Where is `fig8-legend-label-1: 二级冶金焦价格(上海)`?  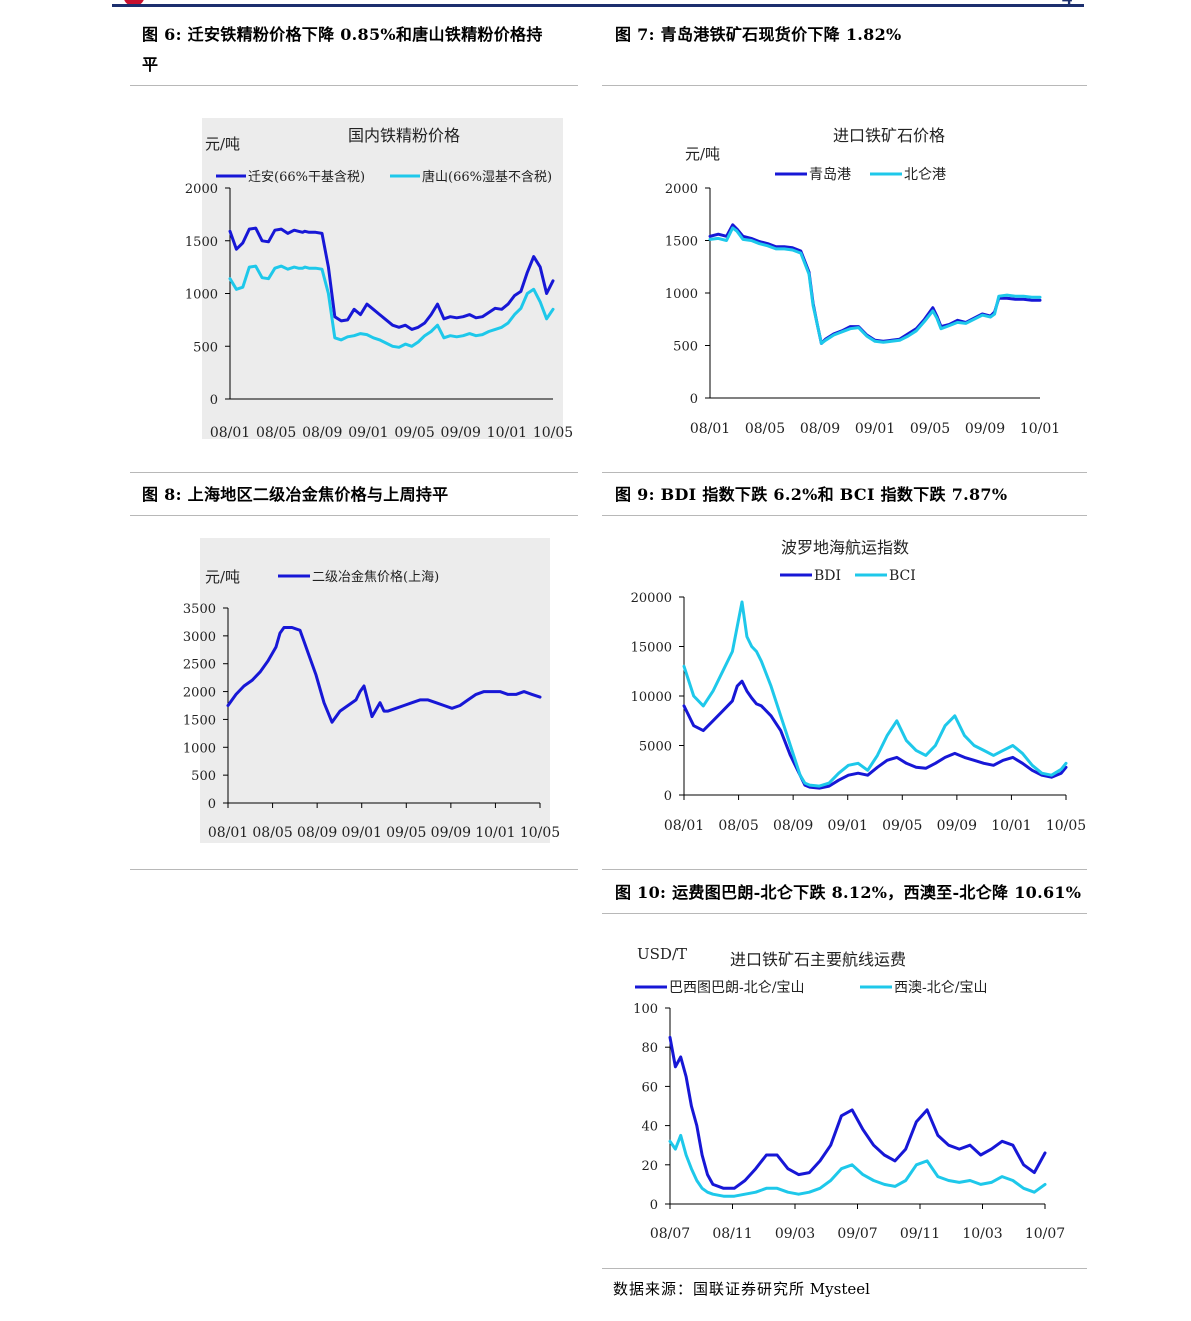
fig8-legend-label-1: 二级冶金焦价格(上海) is located at coordinates (375, 577).